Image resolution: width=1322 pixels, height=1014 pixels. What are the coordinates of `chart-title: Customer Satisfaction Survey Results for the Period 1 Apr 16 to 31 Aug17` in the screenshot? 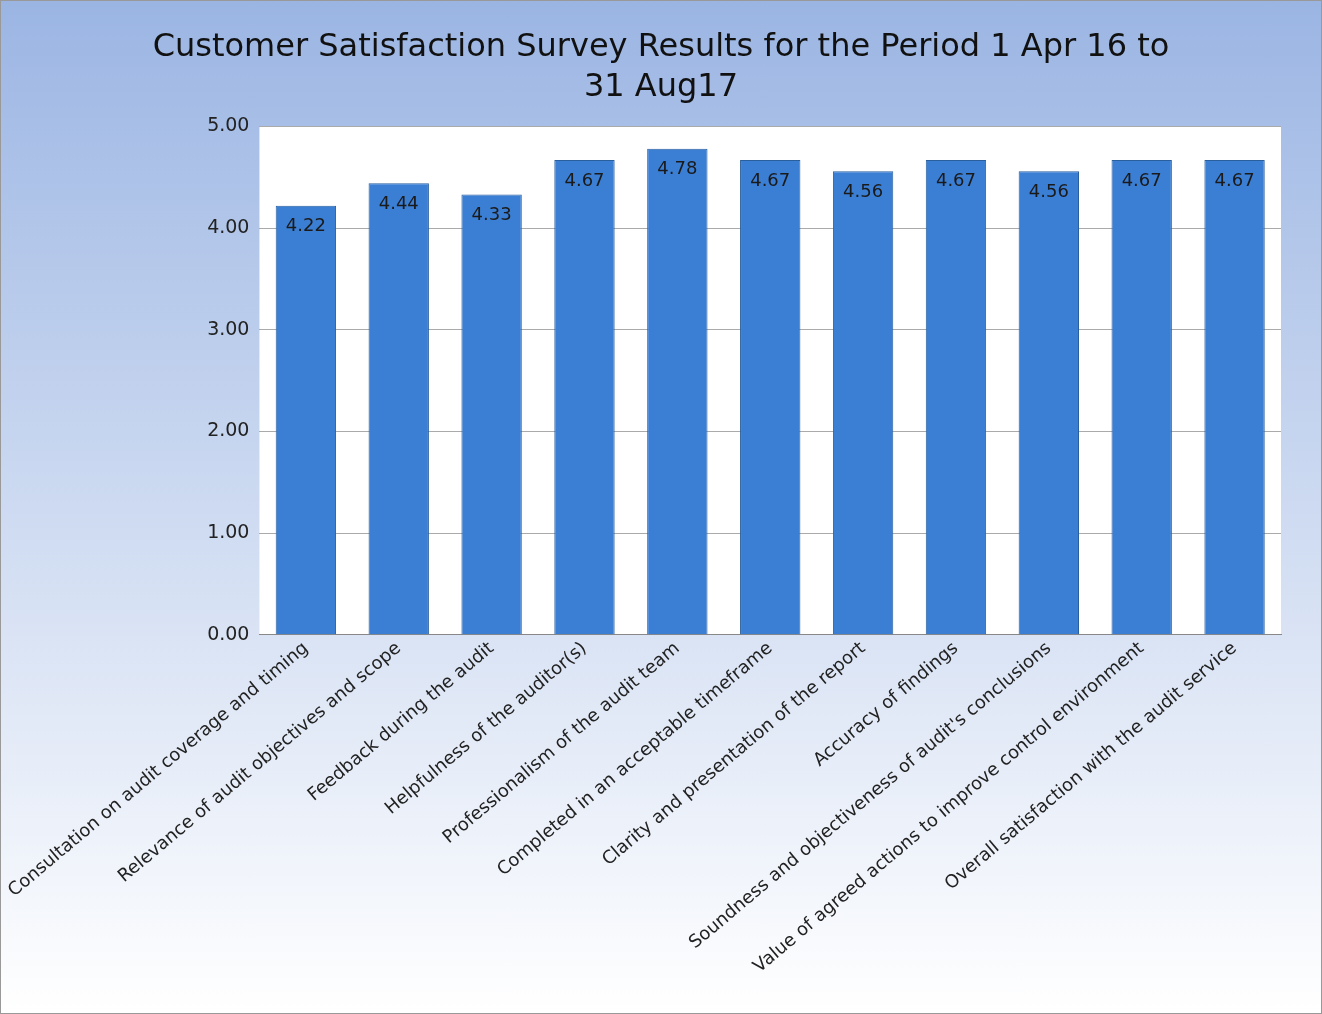 It's located at (661, 65).